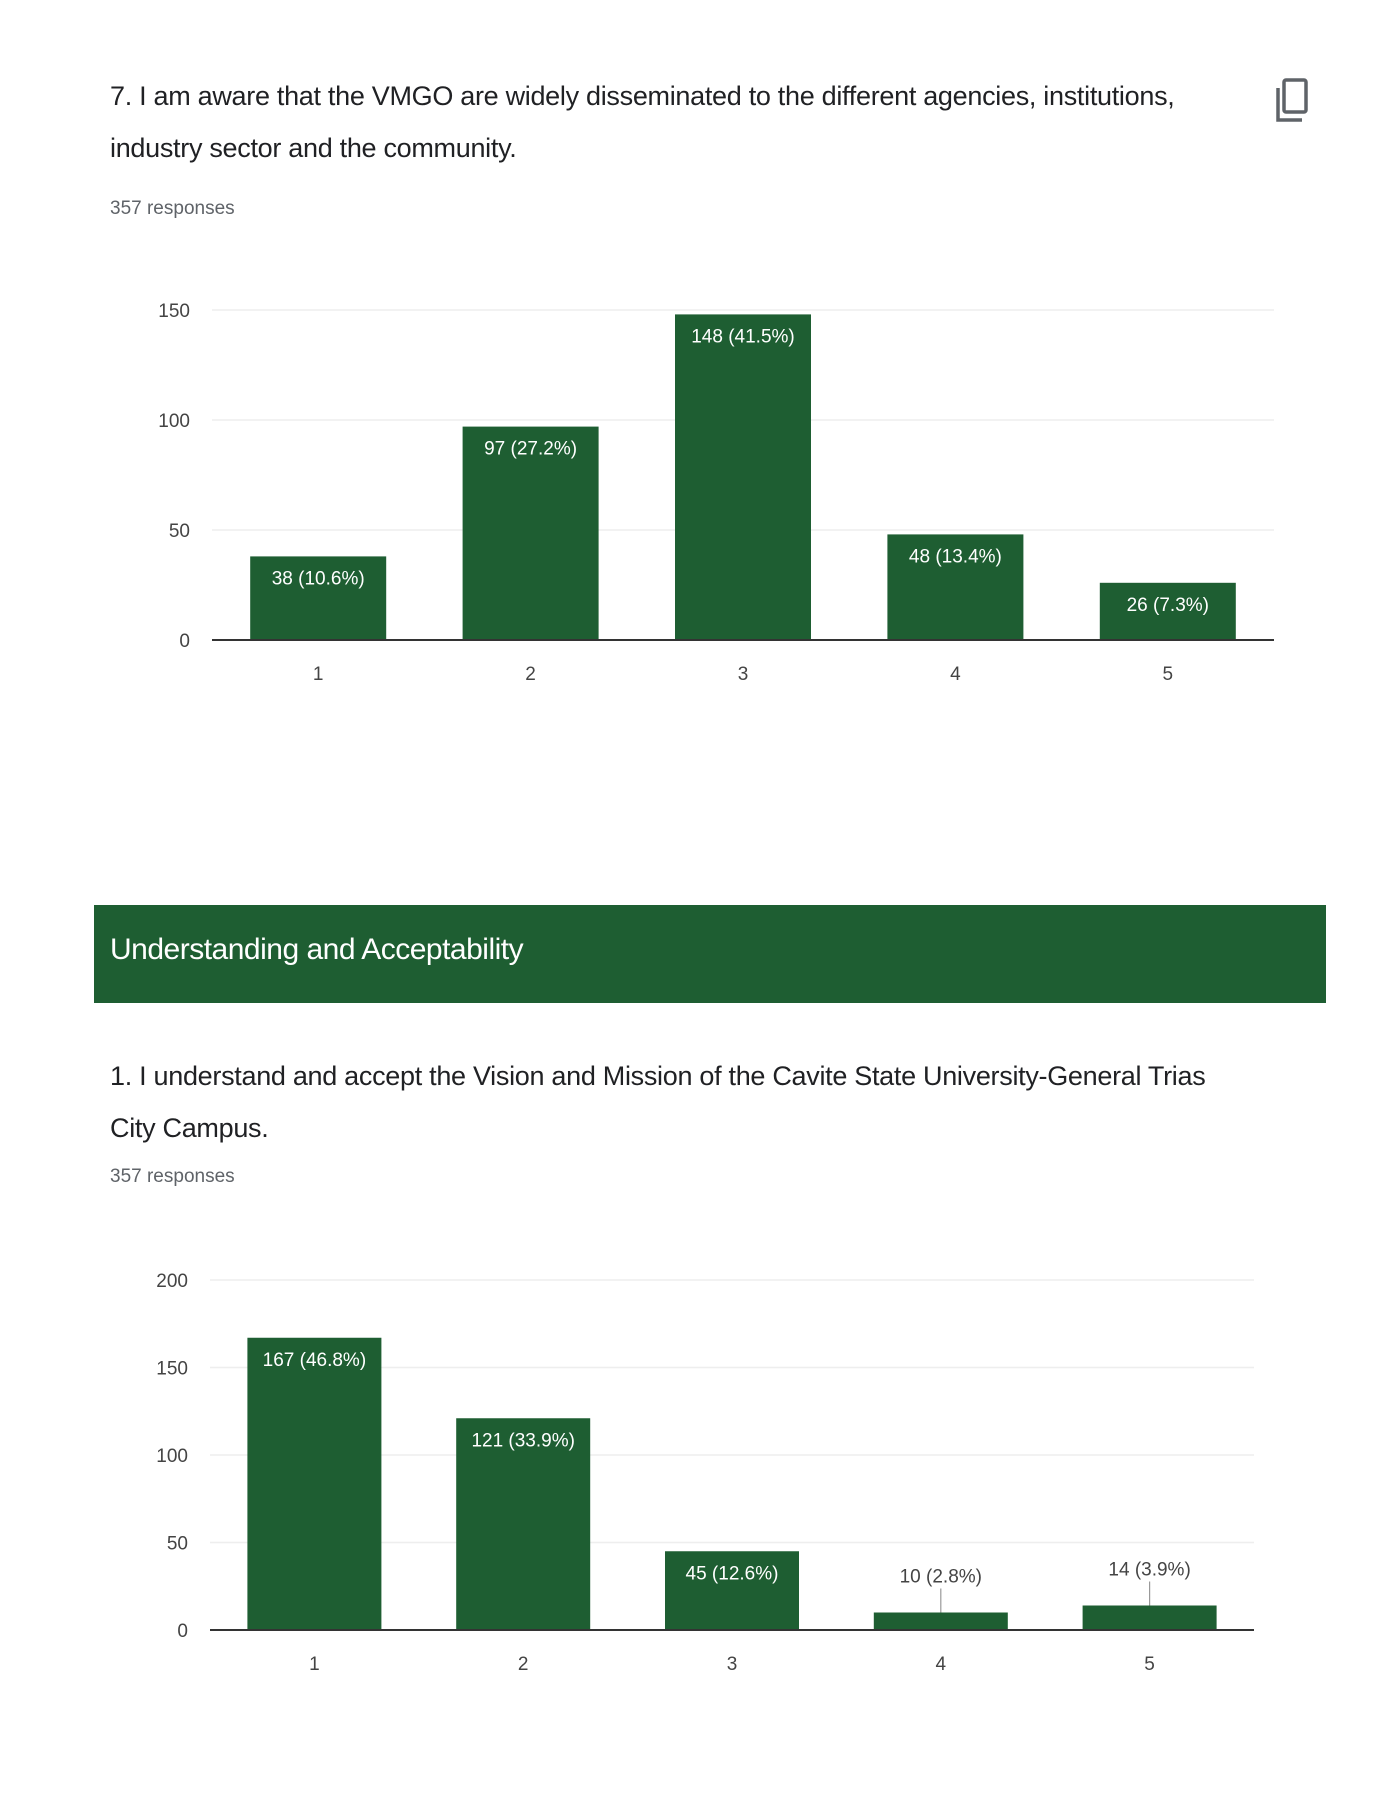 The height and width of the screenshot is (1800, 1390). I want to click on copy-icon, so click(1294, 102).